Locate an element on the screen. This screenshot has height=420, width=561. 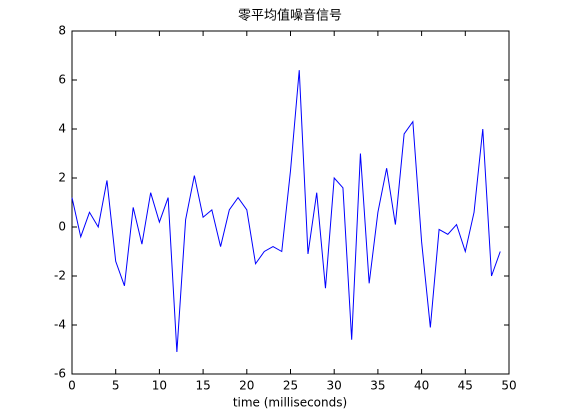
y-tick-label: 4 is located at coordinates (62, 129).